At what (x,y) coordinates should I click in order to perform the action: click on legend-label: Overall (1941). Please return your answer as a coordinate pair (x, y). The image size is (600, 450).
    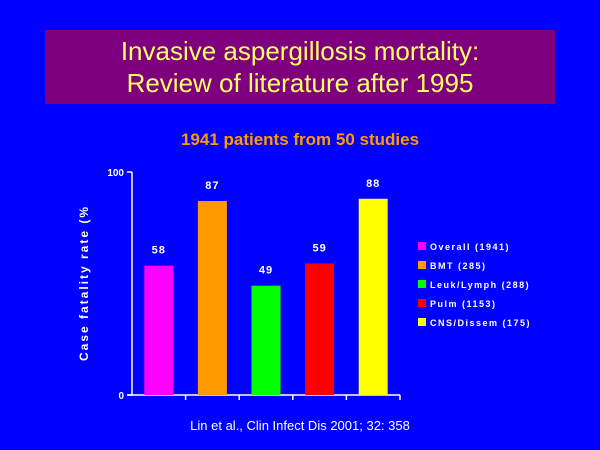
    Looking at the image, I should click on (470, 247).